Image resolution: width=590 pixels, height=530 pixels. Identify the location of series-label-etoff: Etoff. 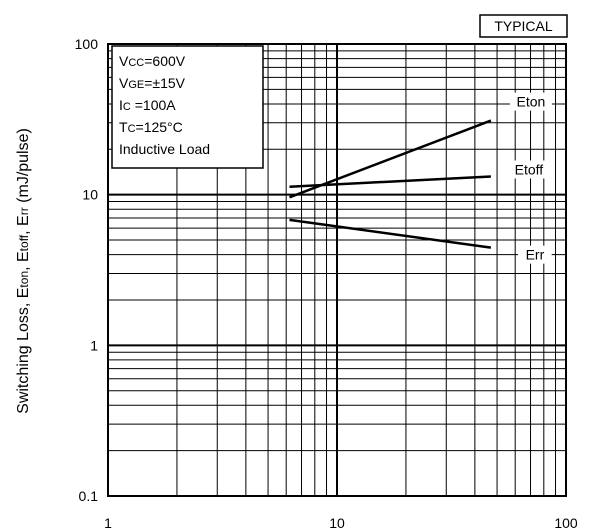
(529, 170).